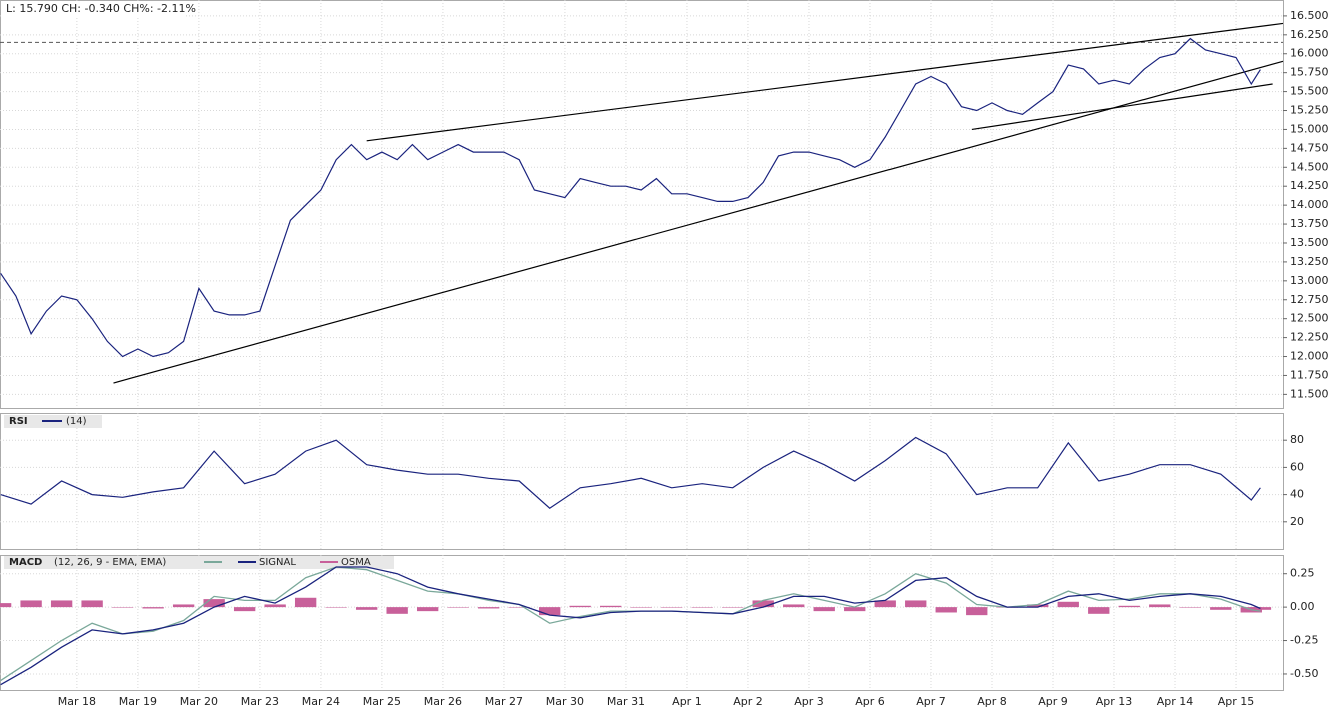  Describe the element at coordinates (1309, 261) in the screenshot. I see `y-tick-label: 13.250` at that location.